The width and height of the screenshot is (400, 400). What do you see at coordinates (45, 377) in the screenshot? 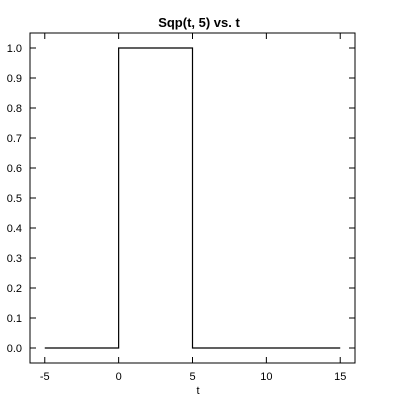
I see `x-tick-label: -5` at bounding box center [45, 377].